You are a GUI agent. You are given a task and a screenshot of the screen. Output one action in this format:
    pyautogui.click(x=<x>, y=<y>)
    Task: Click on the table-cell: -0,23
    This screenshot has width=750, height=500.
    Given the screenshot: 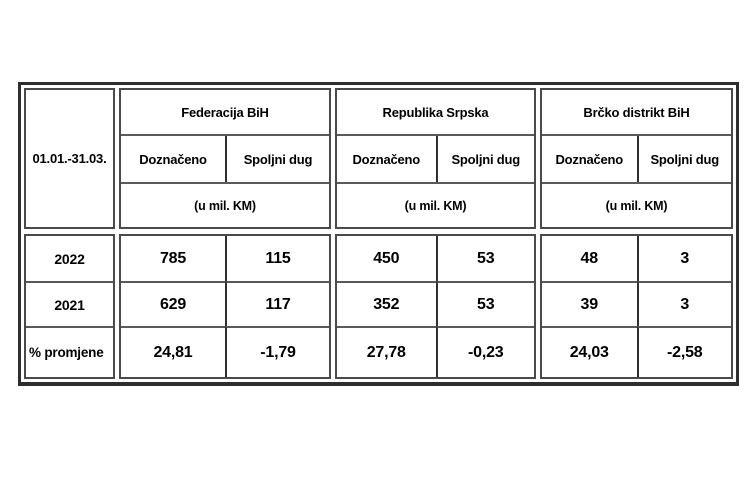 What is the action you would take?
    pyautogui.click(x=484, y=351)
    